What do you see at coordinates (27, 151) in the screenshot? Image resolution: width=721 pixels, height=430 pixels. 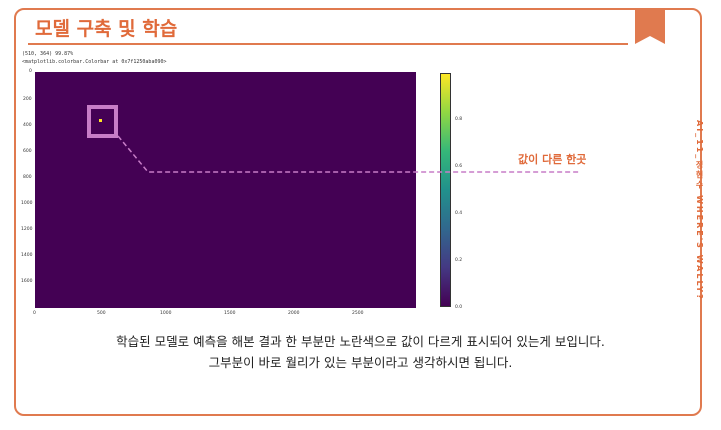 I see `y-tick-label: 600` at bounding box center [27, 151].